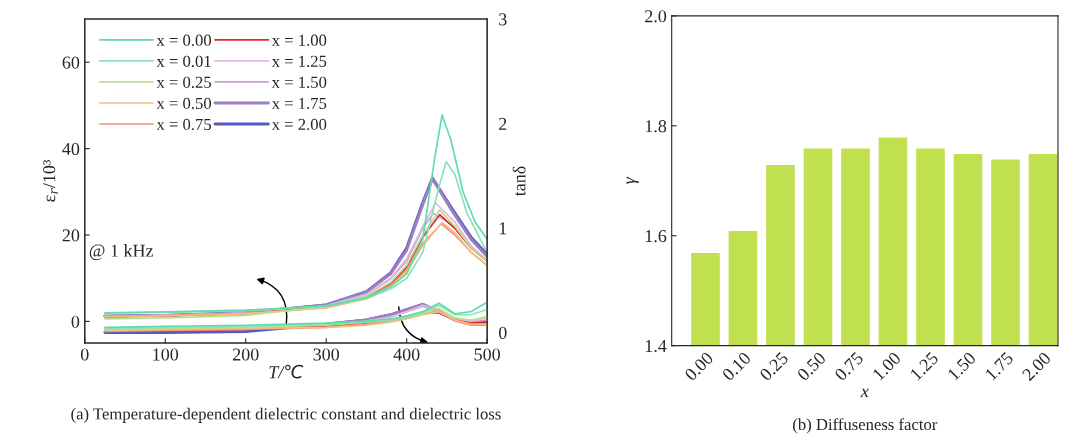 Image resolution: width=1073 pixels, height=442 pixels. What do you see at coordinates (184, 124) in the screenshot?
I see `legend-label: x = 0.75` at bounding box center [184, 124].